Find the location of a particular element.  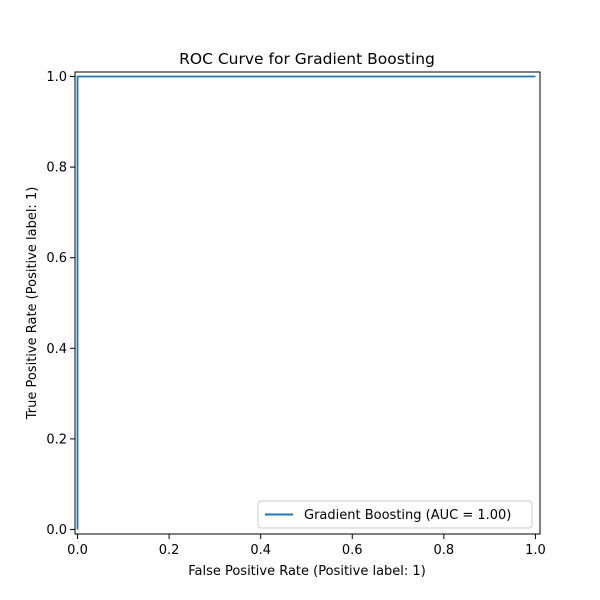

chart-title: ROC Curve for Gradient Boosting is located at coordinates (307, 59).